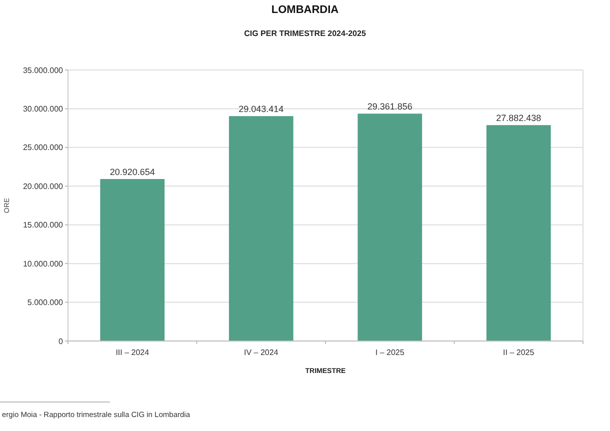  Describe the element at coordinates (43, 147) in the screenshot. I see `y-tick-label: 25.000.000` at that location.